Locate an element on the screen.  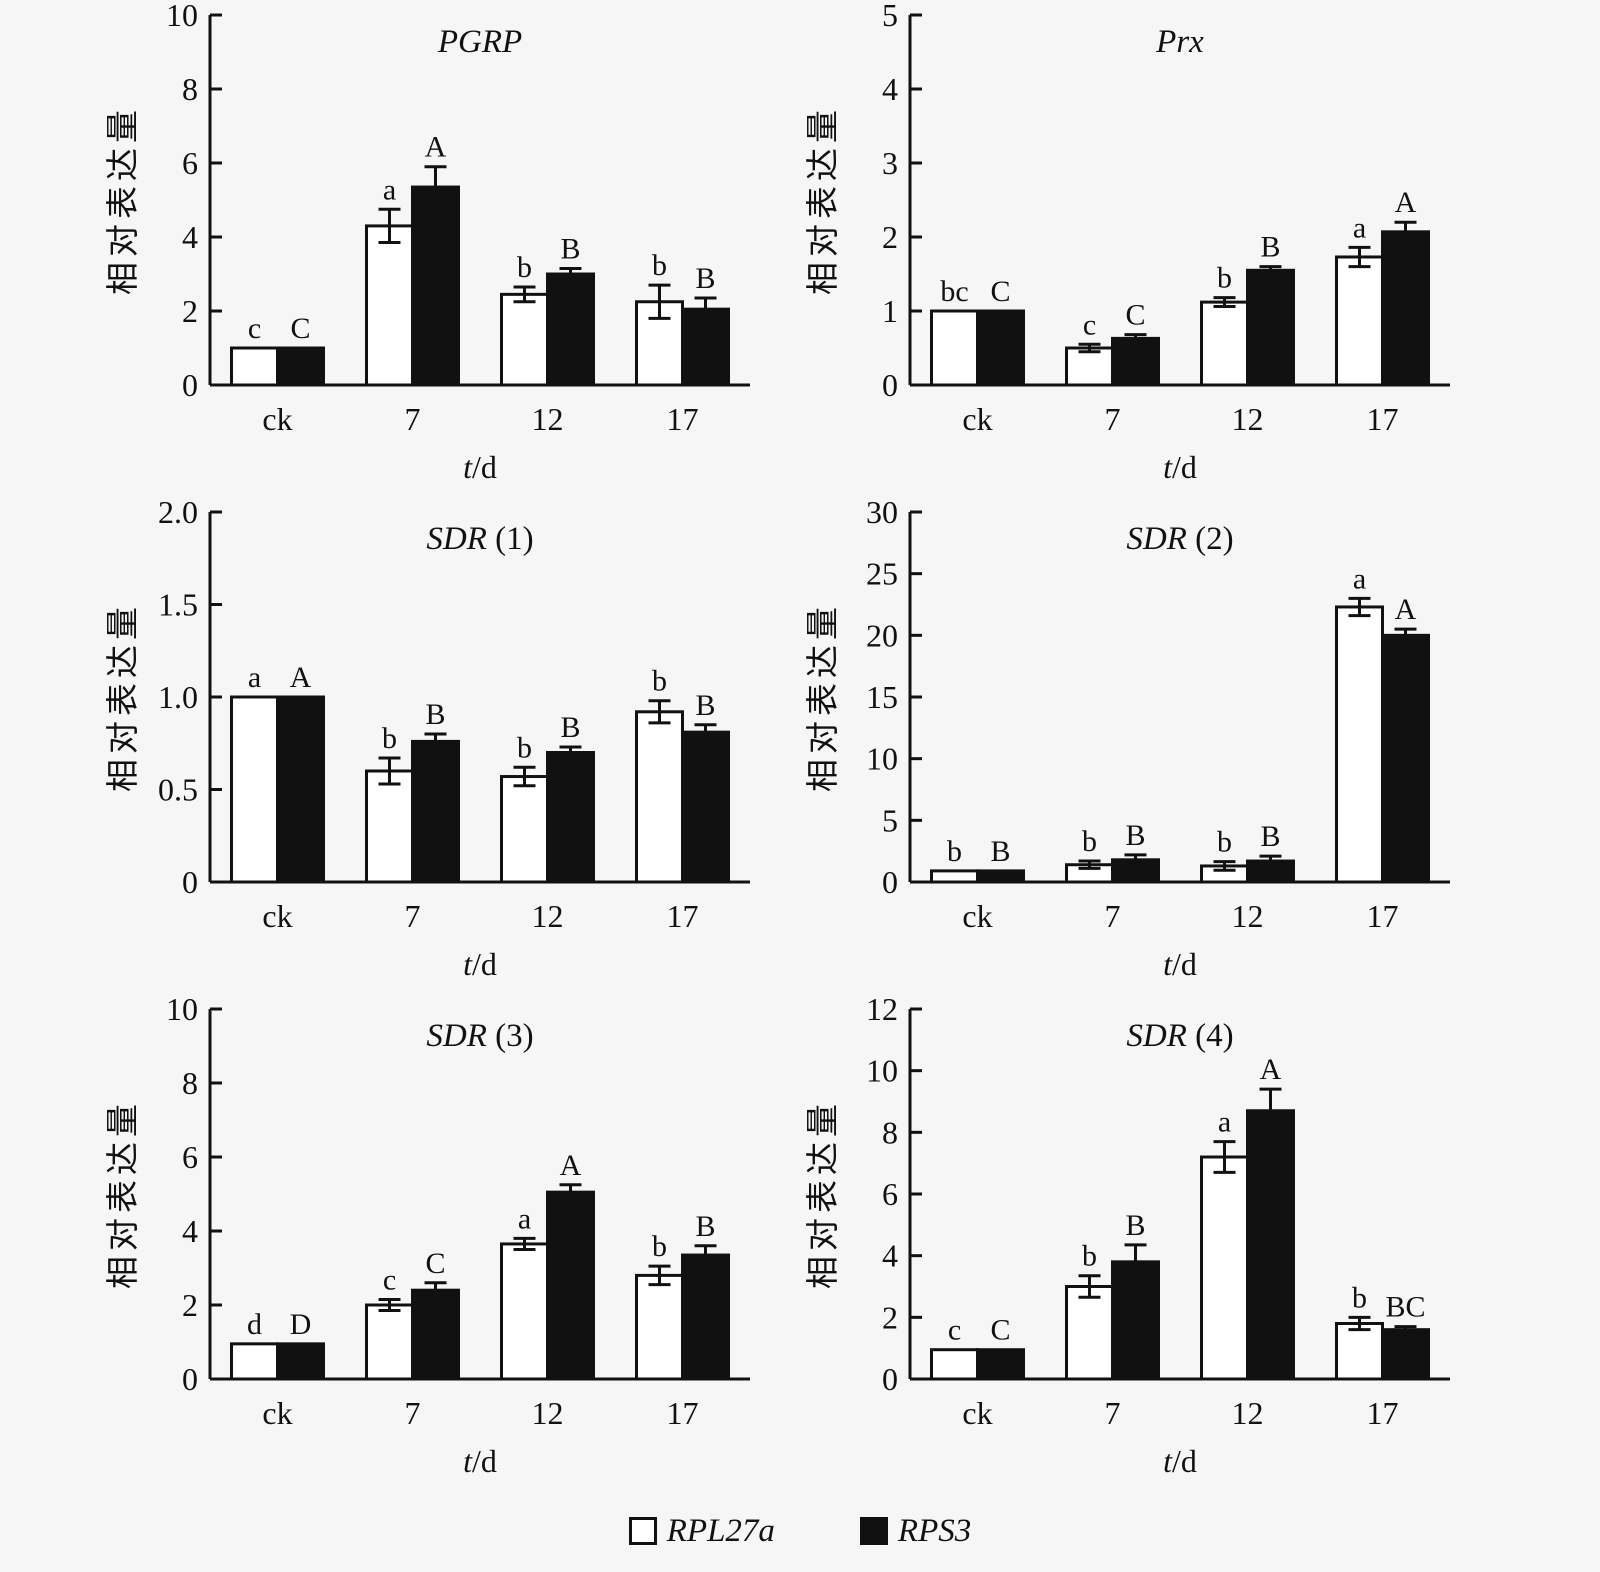
legend-item-rpl27a: RPL27a is located at coordinates (701, 1531).